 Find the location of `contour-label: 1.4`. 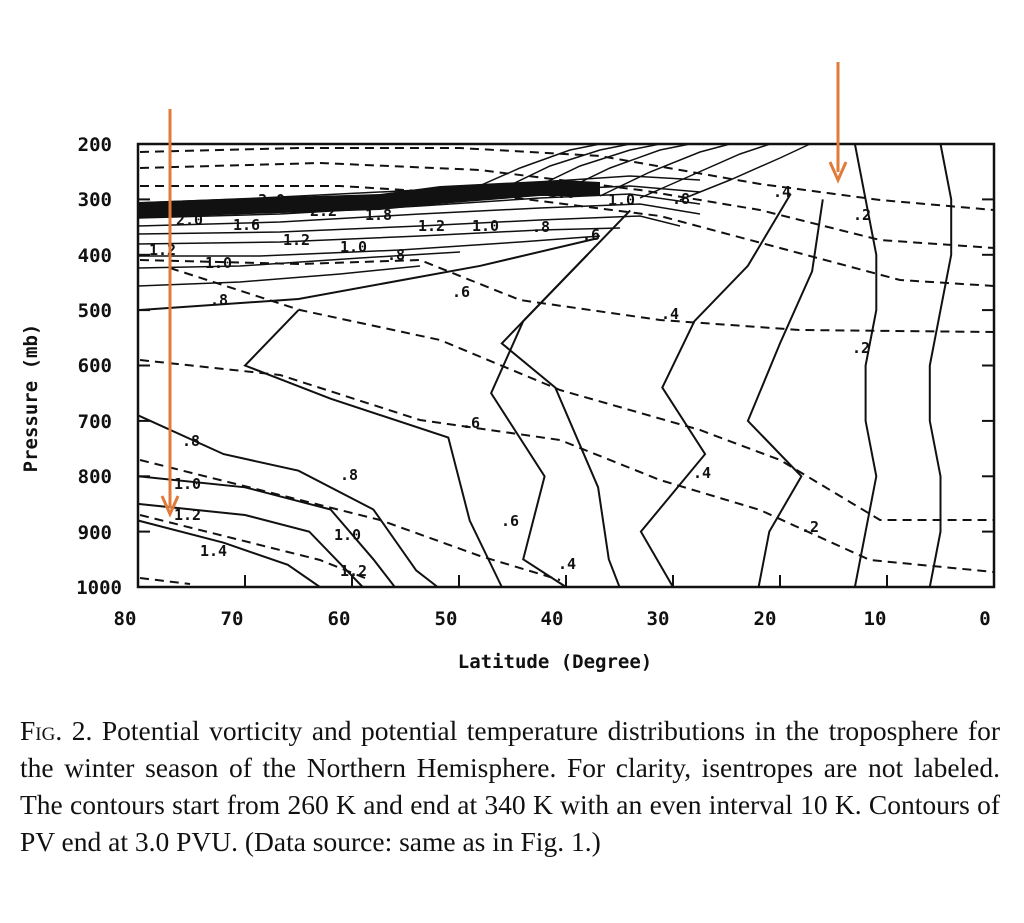

contour-label: 1.4 is located at coordinates (213, 551).